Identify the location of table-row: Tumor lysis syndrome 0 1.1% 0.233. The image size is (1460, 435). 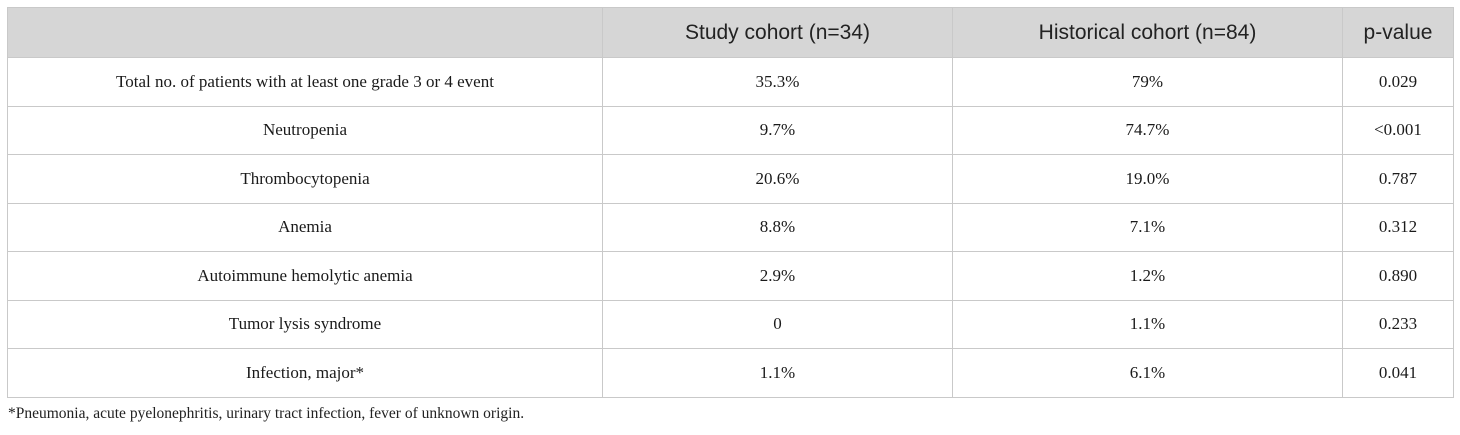
(730, 324).